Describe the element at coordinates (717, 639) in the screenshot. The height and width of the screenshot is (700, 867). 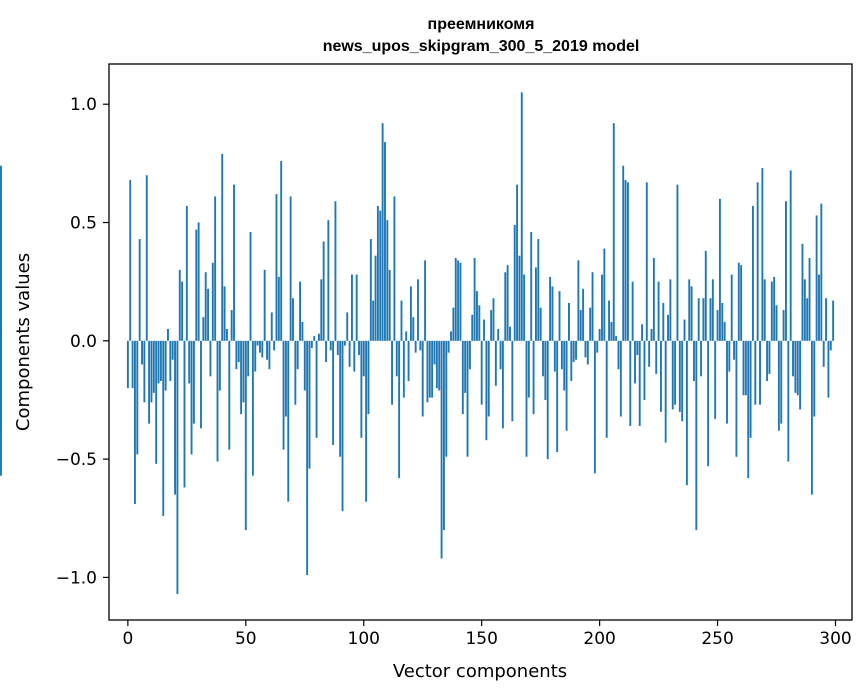
I see `x-tick-label: 250` at that location.